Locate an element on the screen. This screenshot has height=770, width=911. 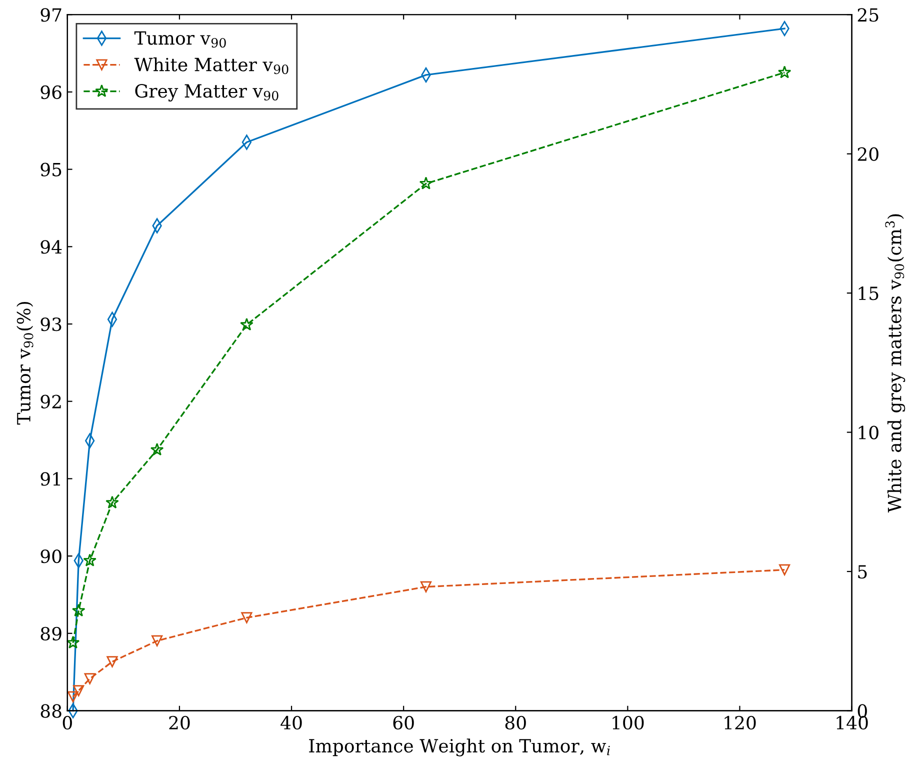
x-tick-label: 40 is located at coordinates (291, 723).